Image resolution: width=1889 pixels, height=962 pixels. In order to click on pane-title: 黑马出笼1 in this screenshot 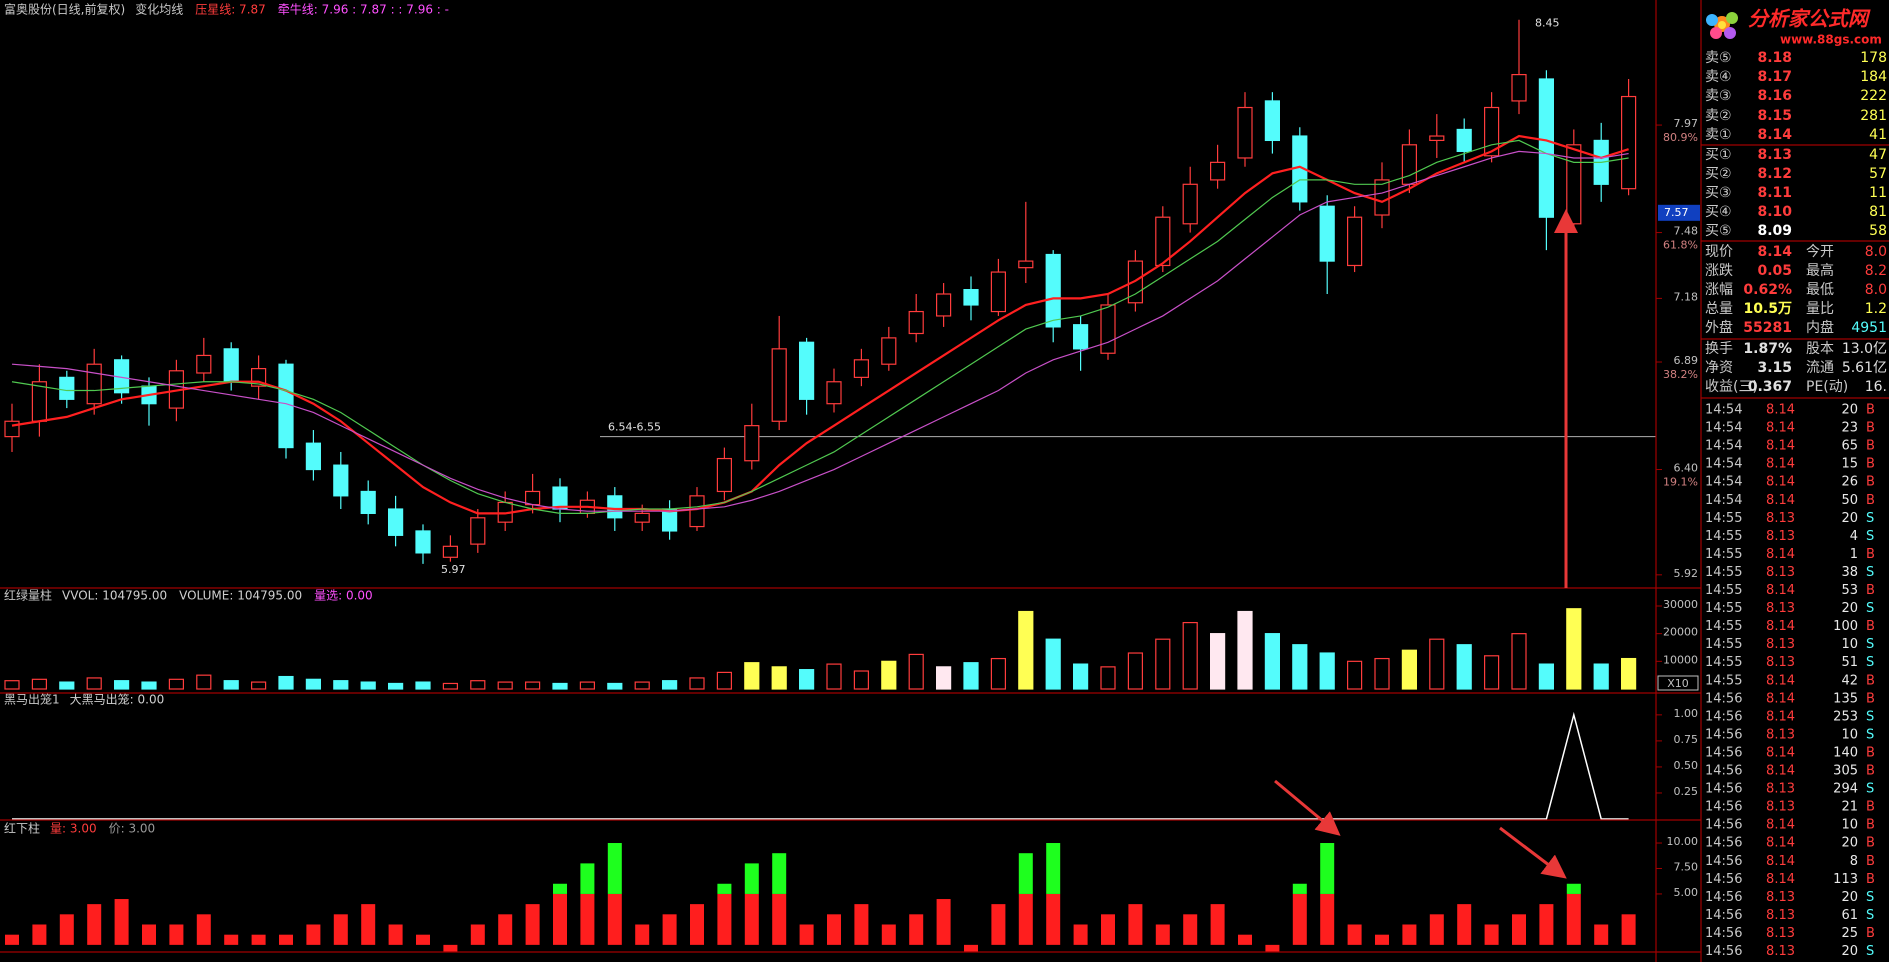, I will do `click(32, 699)`.